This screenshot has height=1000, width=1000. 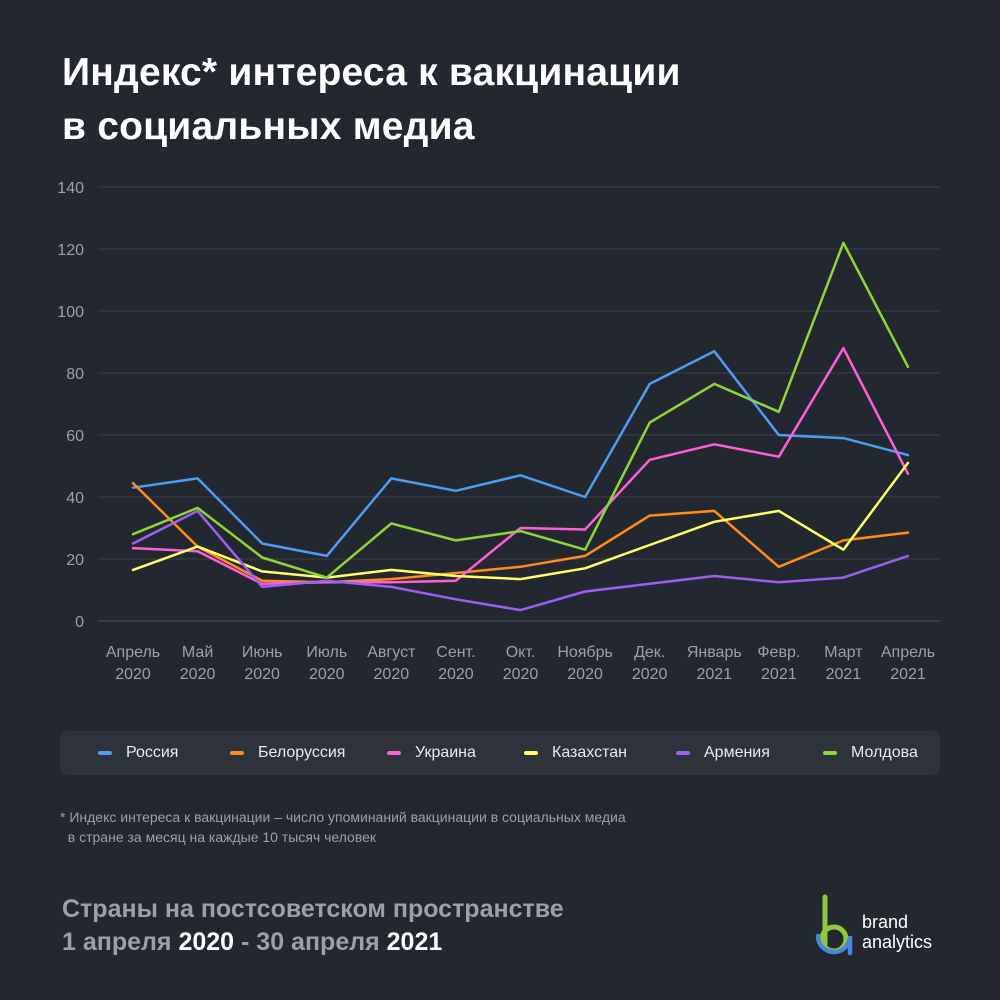 What do you see at coordinates (414, 942) in the screenshot?
I see `subtitle-end-year: 2021` at bounding box center [414, 942].